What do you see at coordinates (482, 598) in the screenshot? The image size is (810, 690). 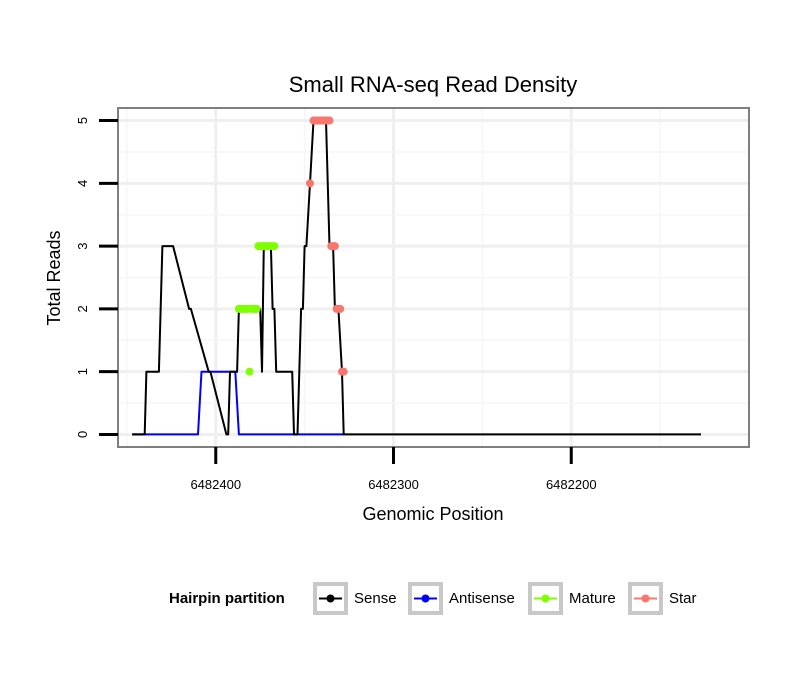 I see `legend-label-antisense: Antisense` at bounding box center [482, 598].